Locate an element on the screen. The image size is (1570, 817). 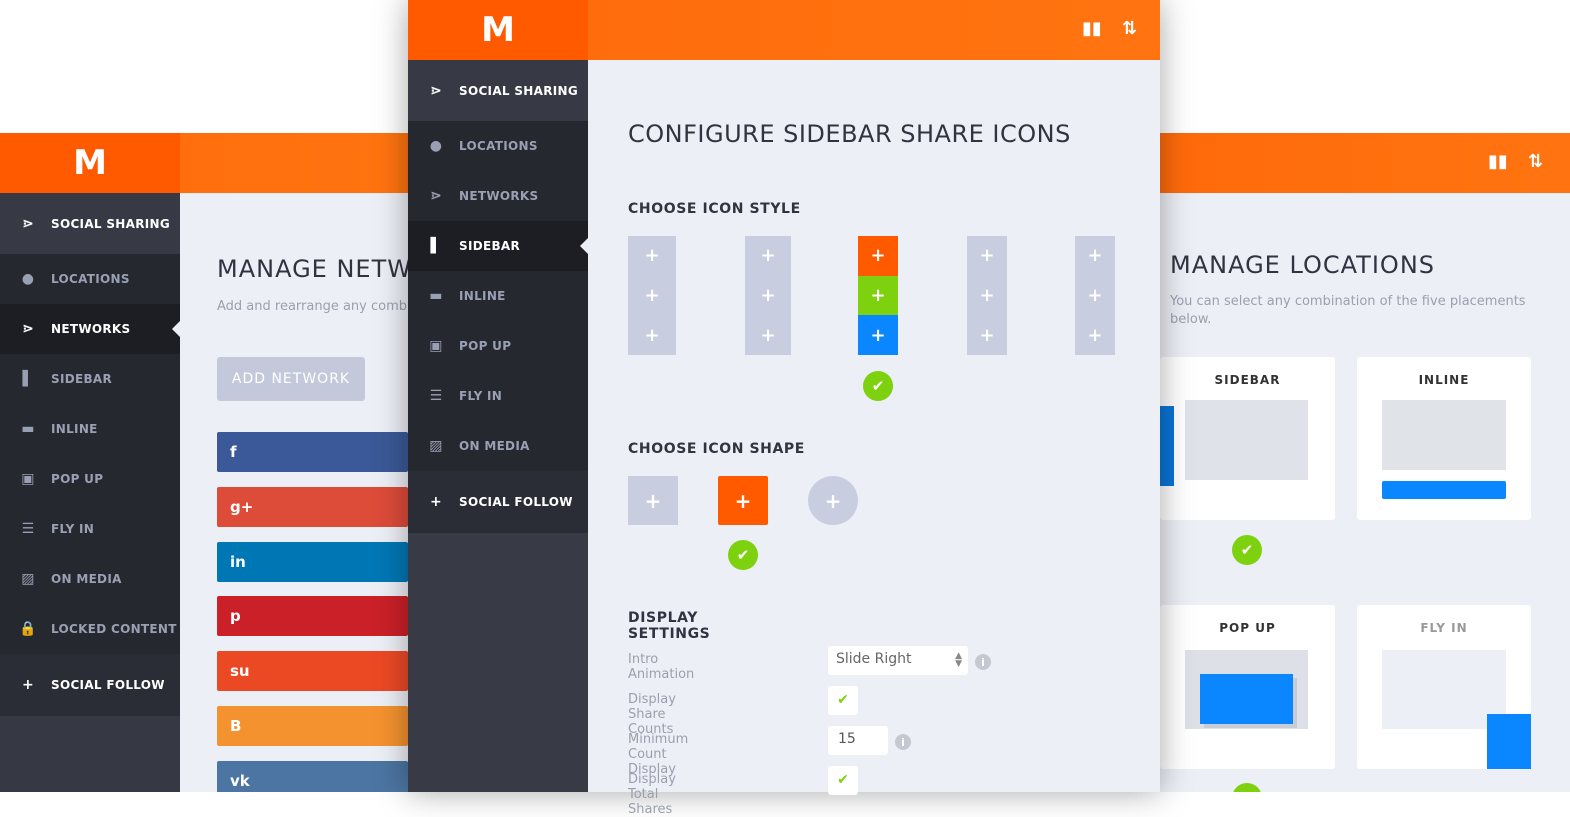
network-row: f is located at coordinates (312, 452).